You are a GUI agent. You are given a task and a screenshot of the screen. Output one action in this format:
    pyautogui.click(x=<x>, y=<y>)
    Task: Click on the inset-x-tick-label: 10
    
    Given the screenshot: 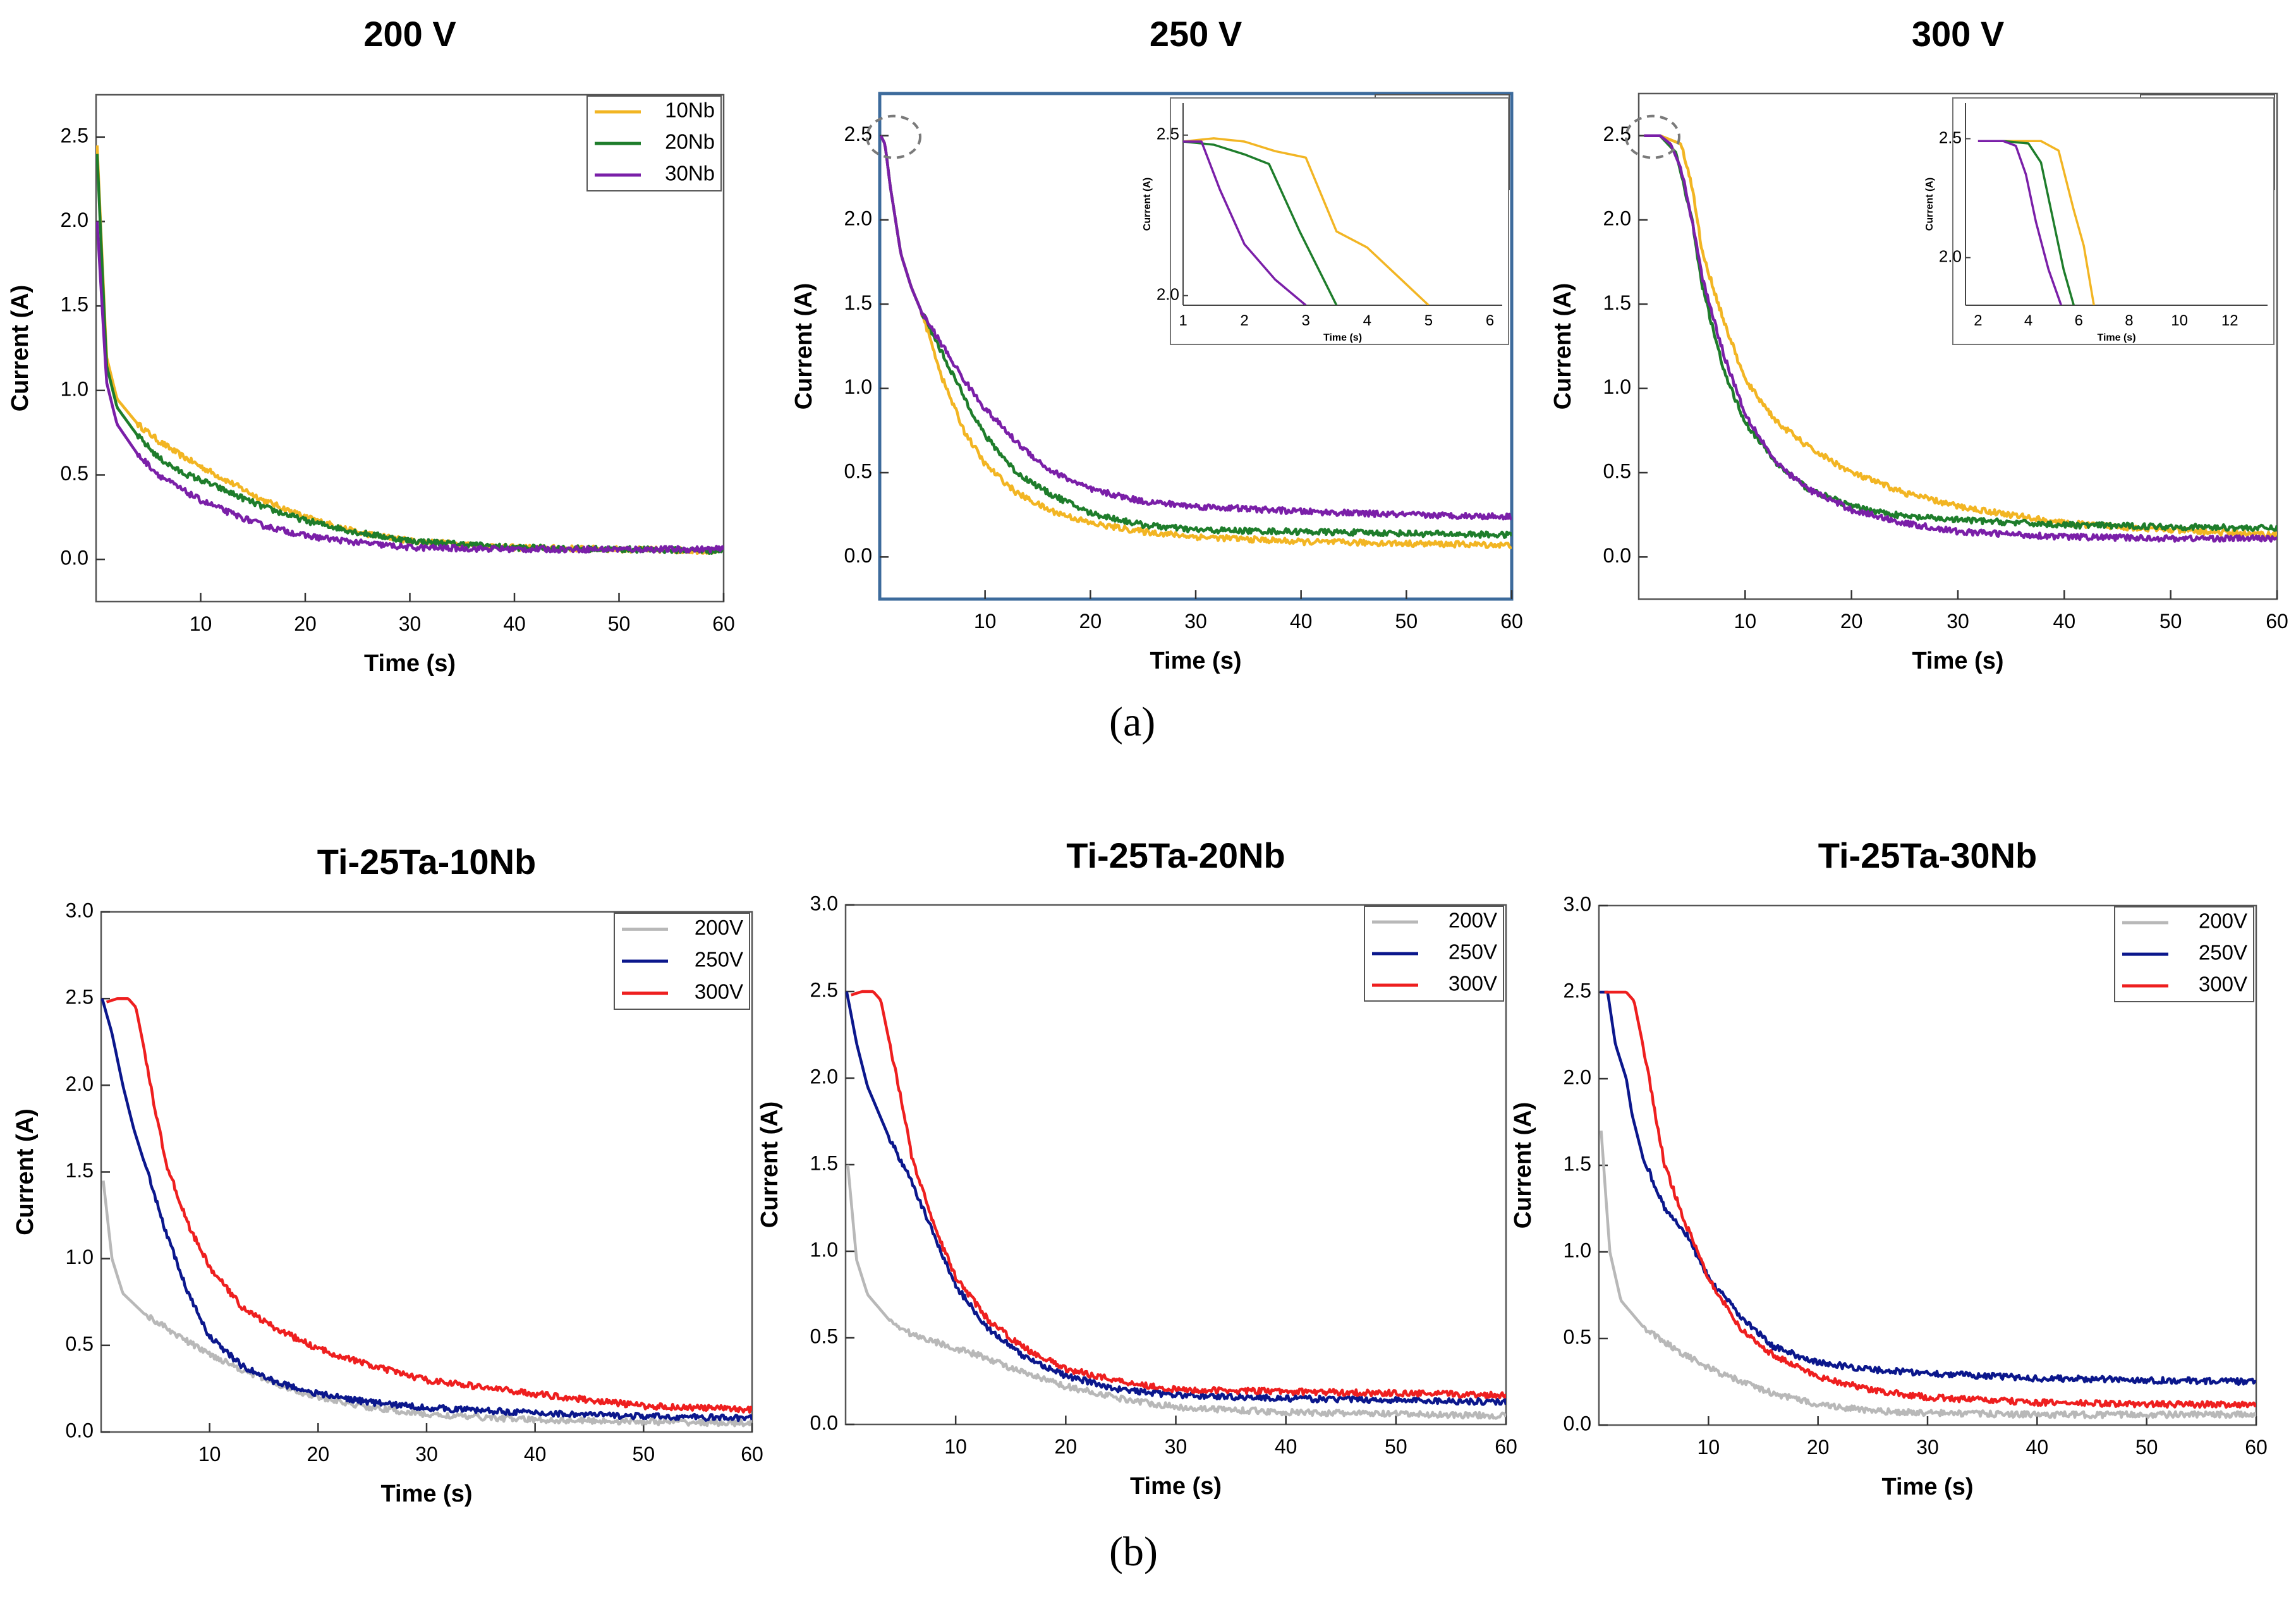 What is the action you would take?
    pyautogui.click(x=2179, y=320)
    